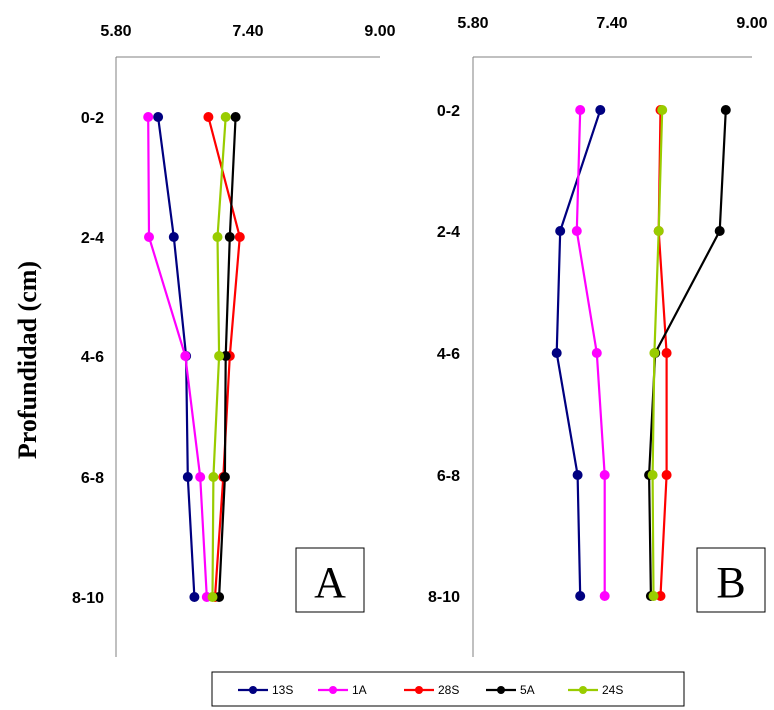  I want to click on panel-b-xtick-1: 7.40, so click(611, 23).